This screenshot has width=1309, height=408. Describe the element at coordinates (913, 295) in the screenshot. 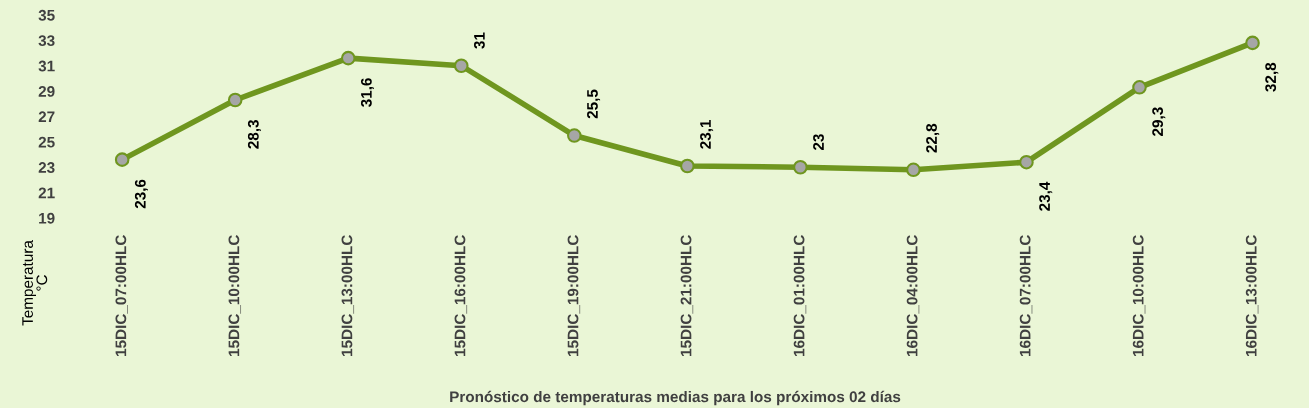

I see `x-tick-label: 16DIC_04:00HLC` at that location.